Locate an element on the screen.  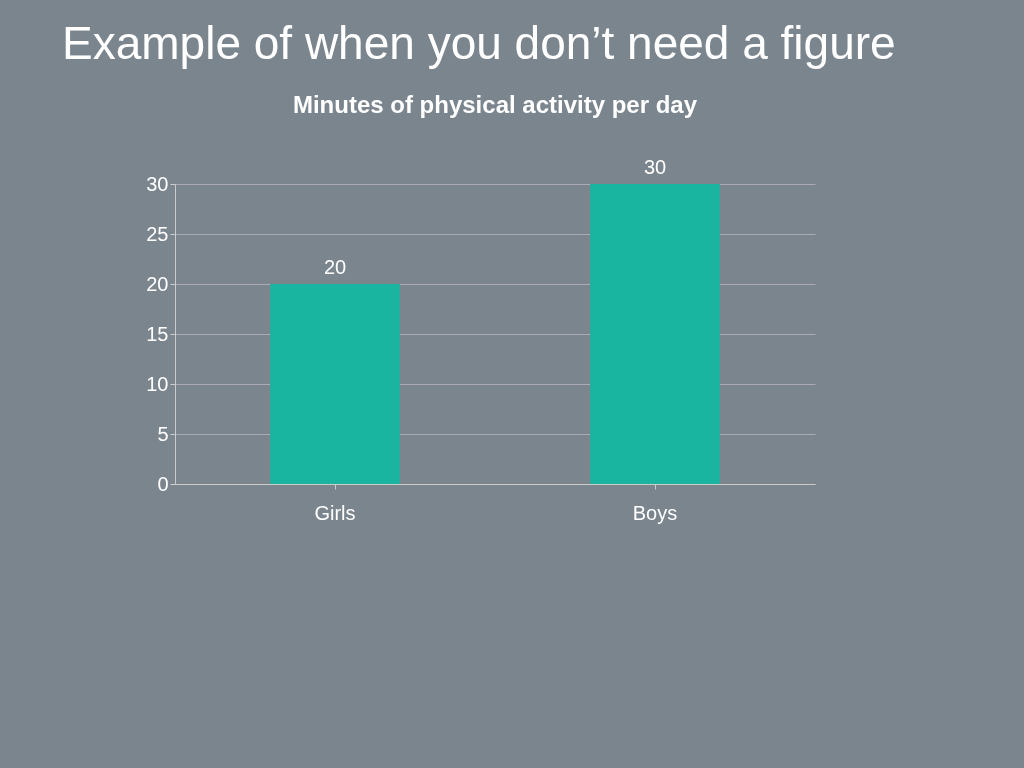
y-tick-label: 20 is located at coordinates (157, 283).